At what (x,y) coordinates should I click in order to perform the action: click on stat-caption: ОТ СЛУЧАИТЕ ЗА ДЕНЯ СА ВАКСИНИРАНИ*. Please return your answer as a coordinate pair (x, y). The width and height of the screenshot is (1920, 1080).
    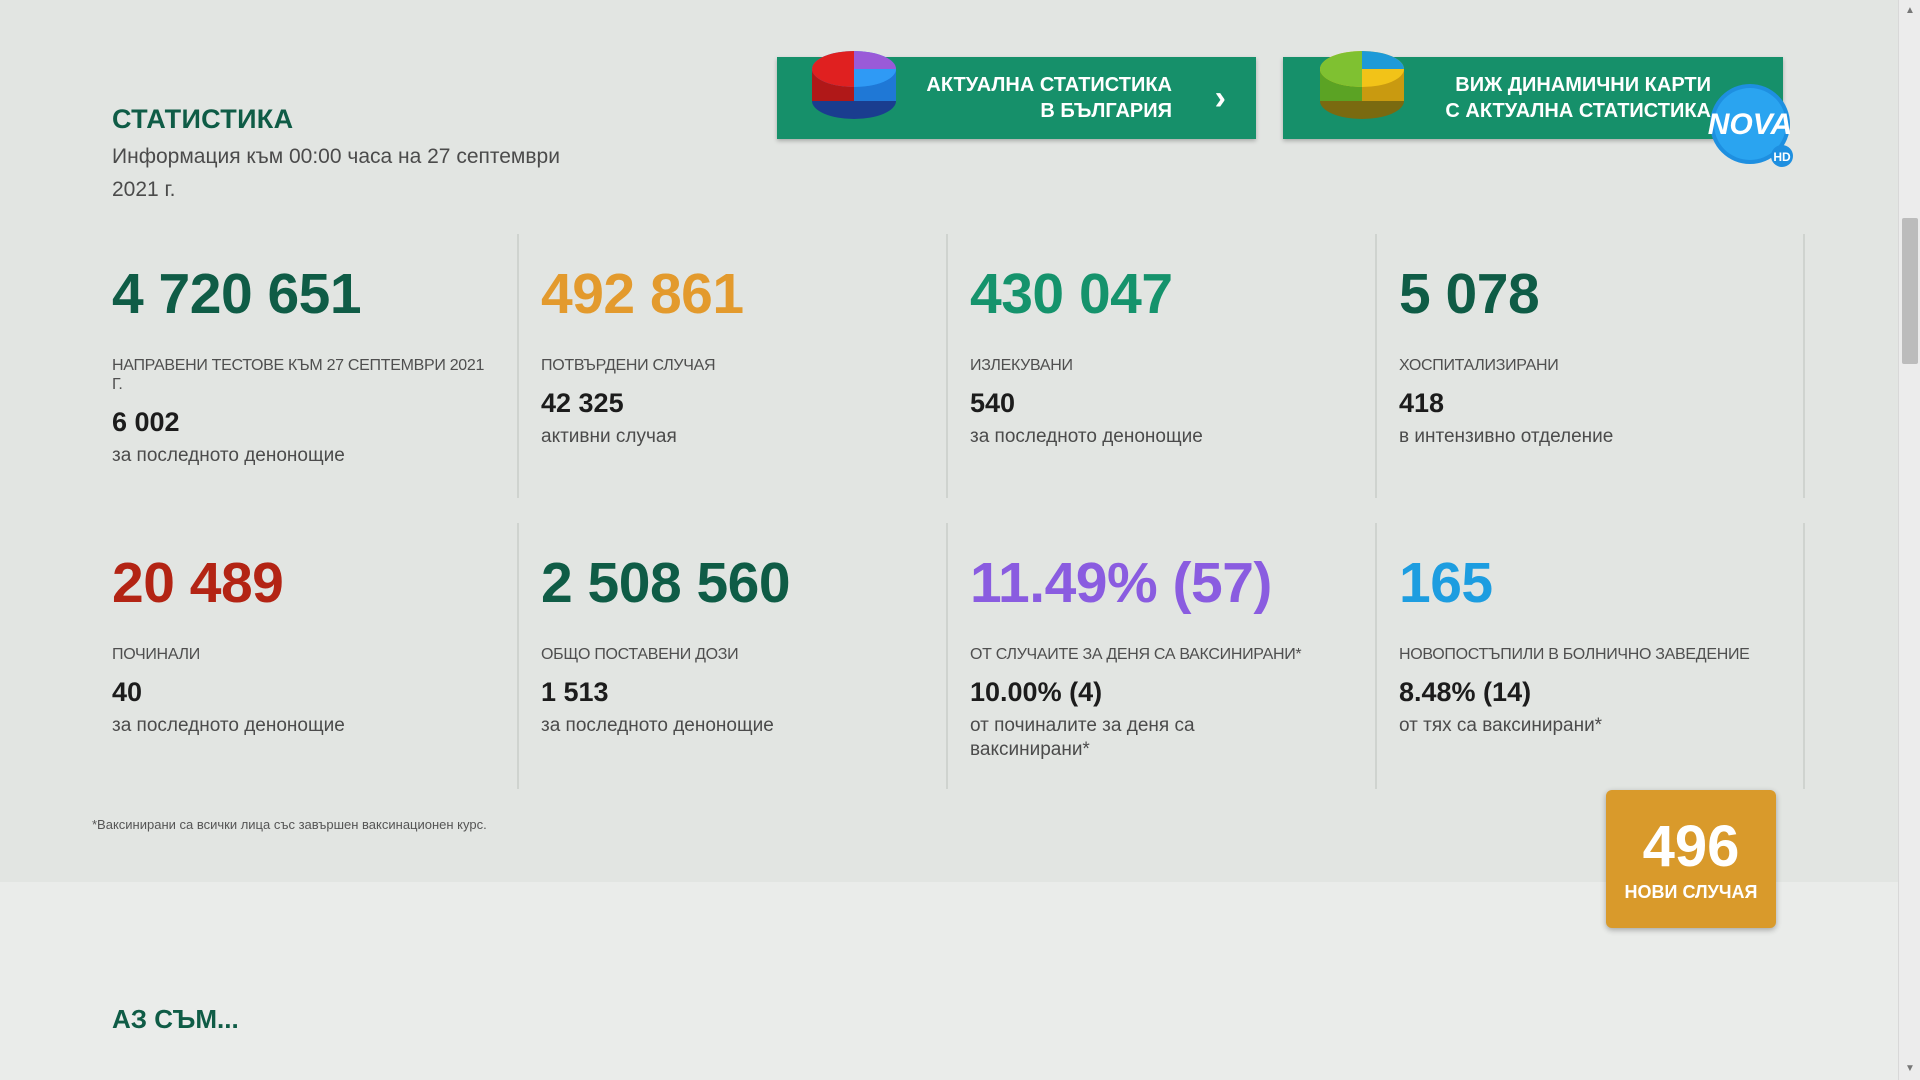
    Looking at the image, I should click on (1136, 654).